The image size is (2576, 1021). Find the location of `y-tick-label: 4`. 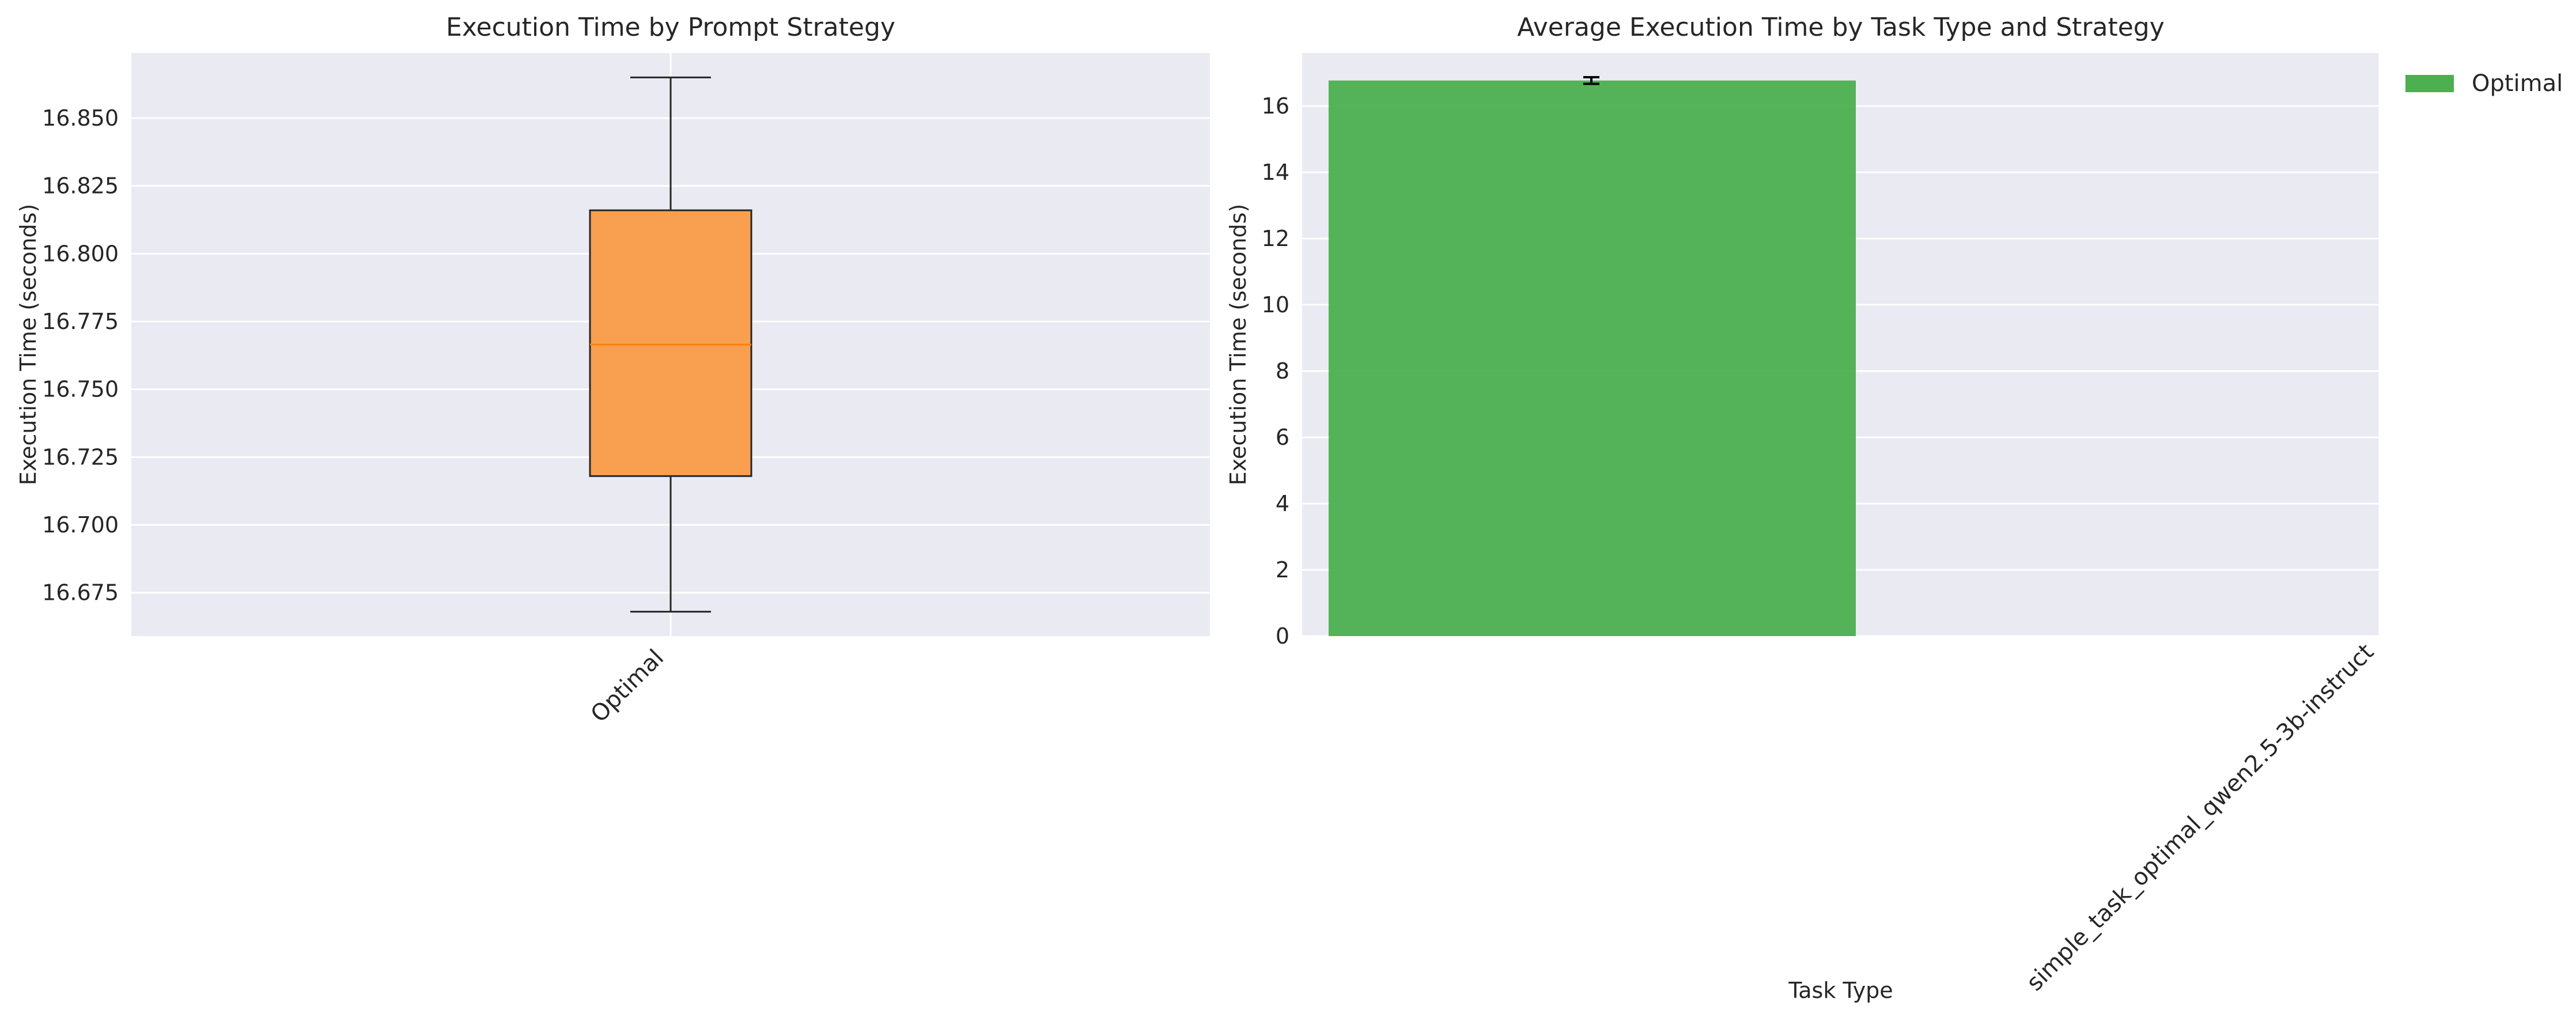

y-tick-label: 4 is located at coordinates (1282, 504).